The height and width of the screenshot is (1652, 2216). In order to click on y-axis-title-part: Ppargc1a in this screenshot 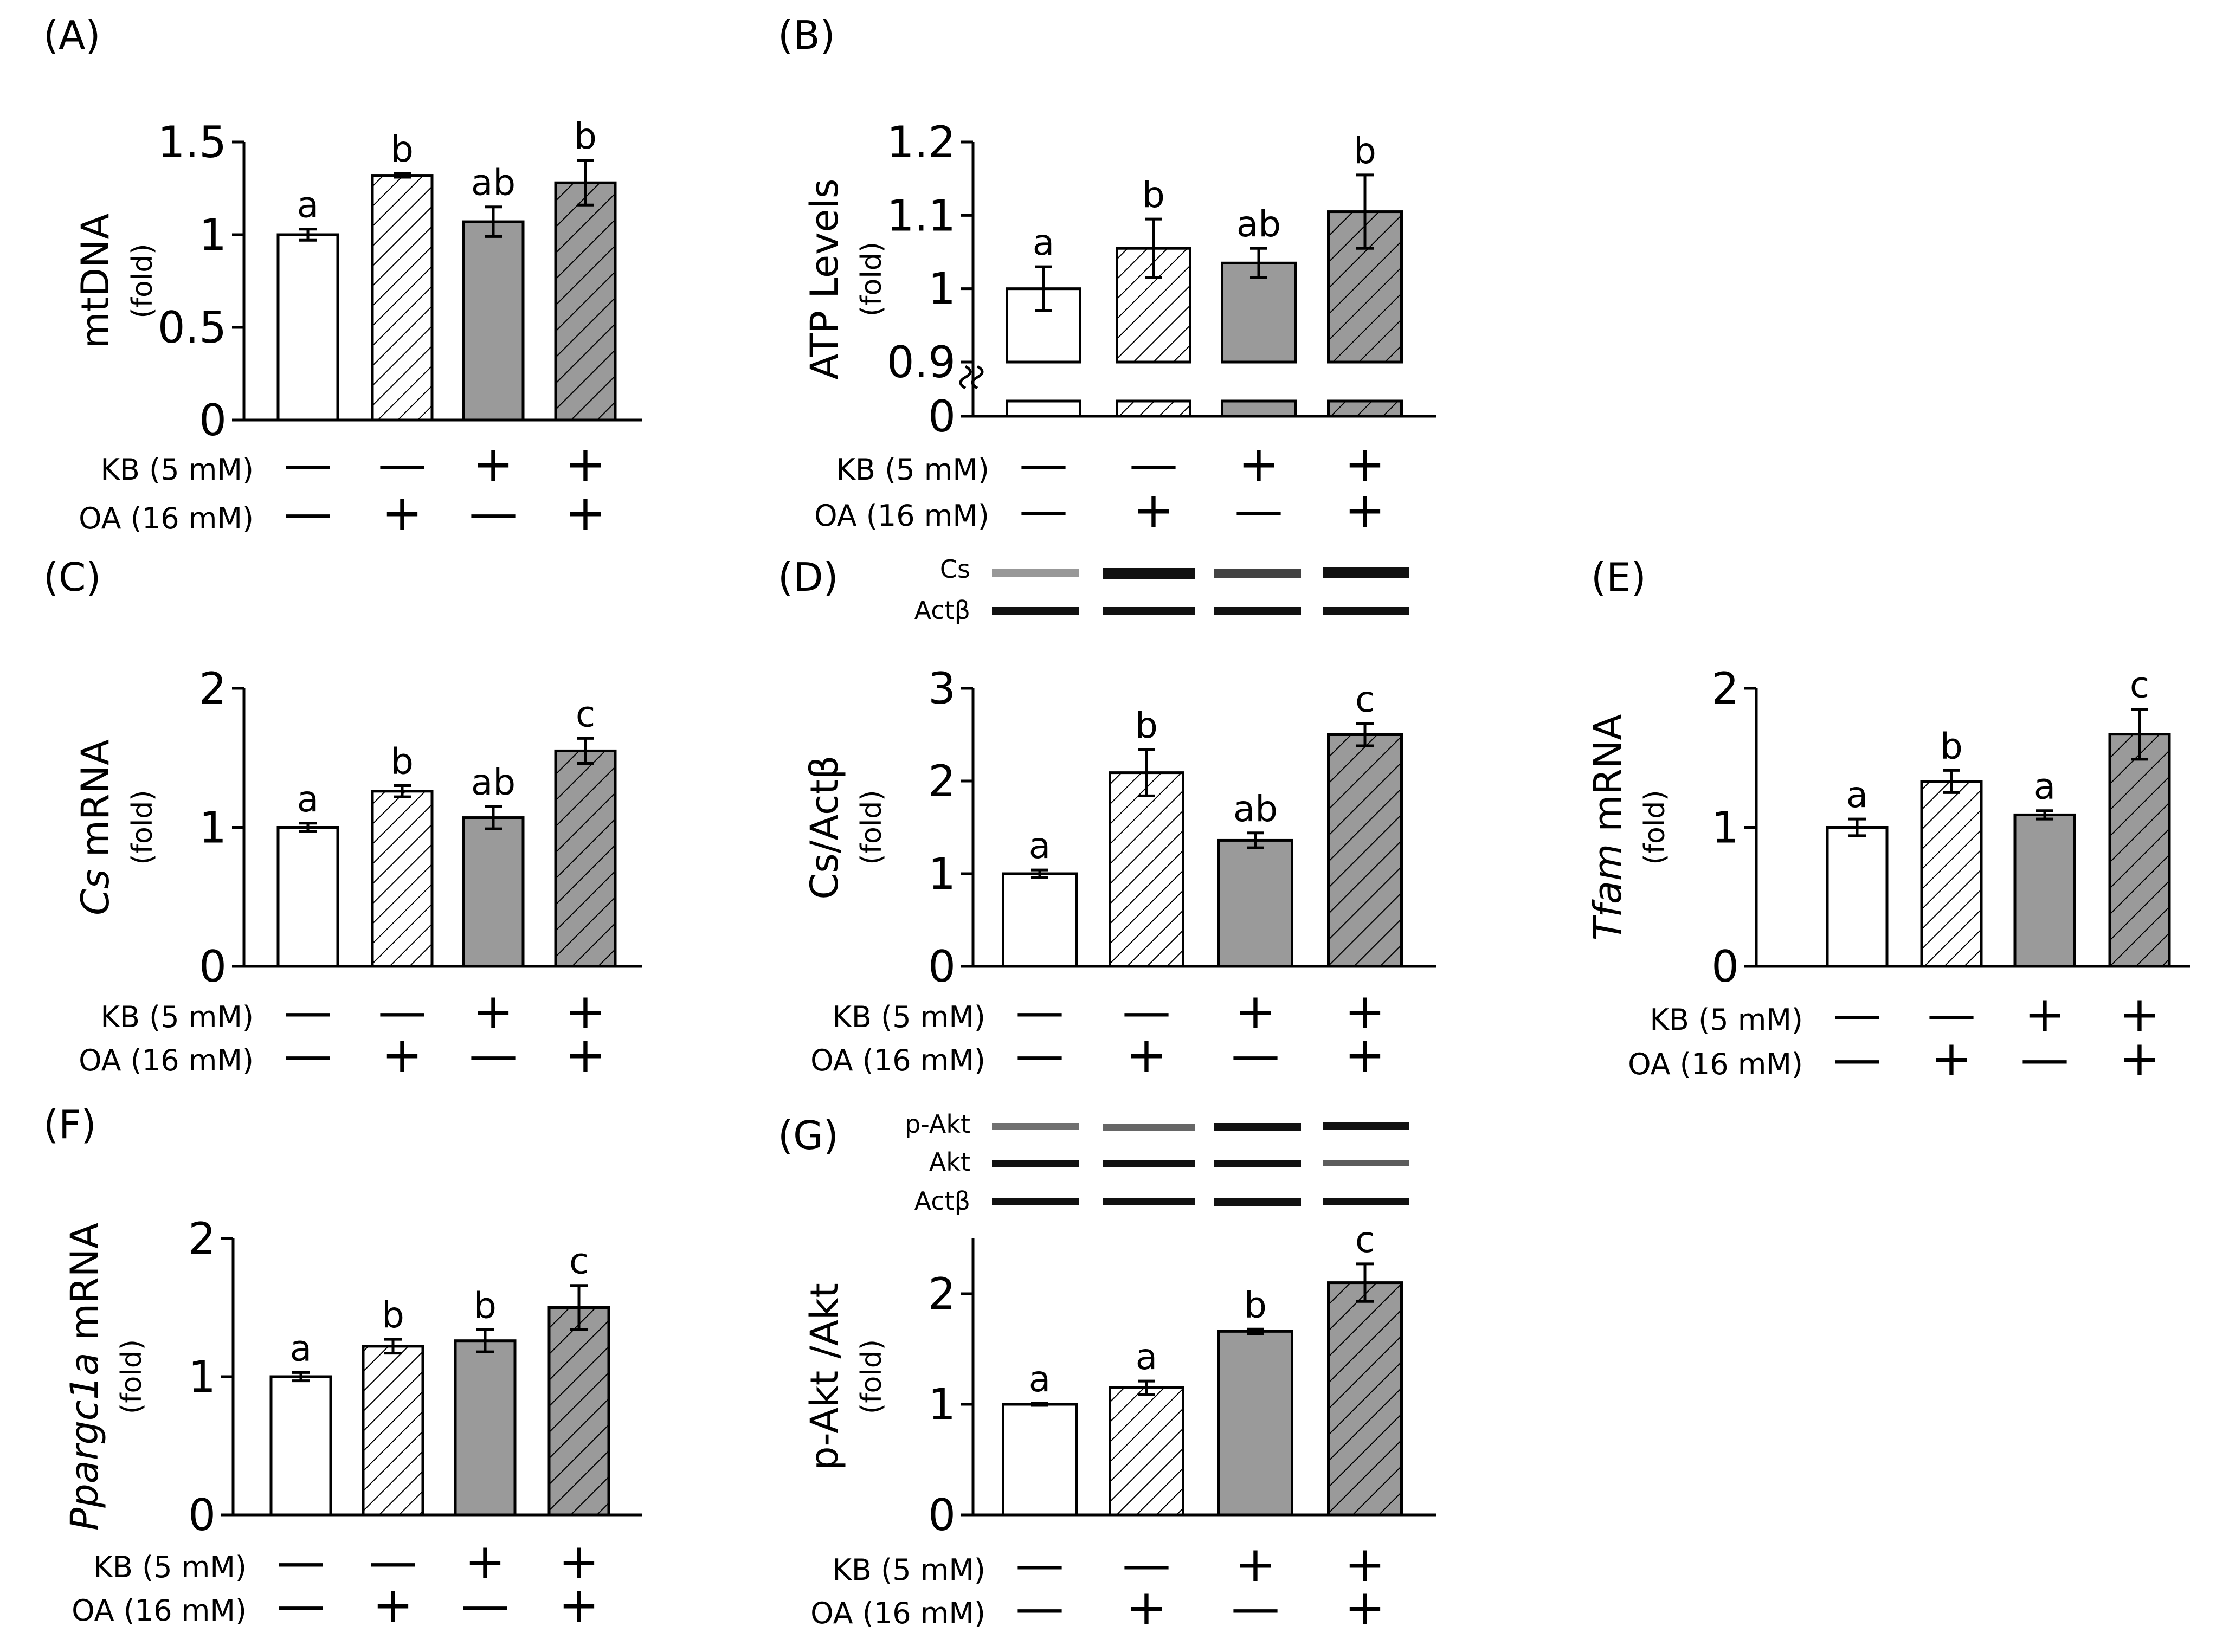, I will do `click(84, 1441)`.